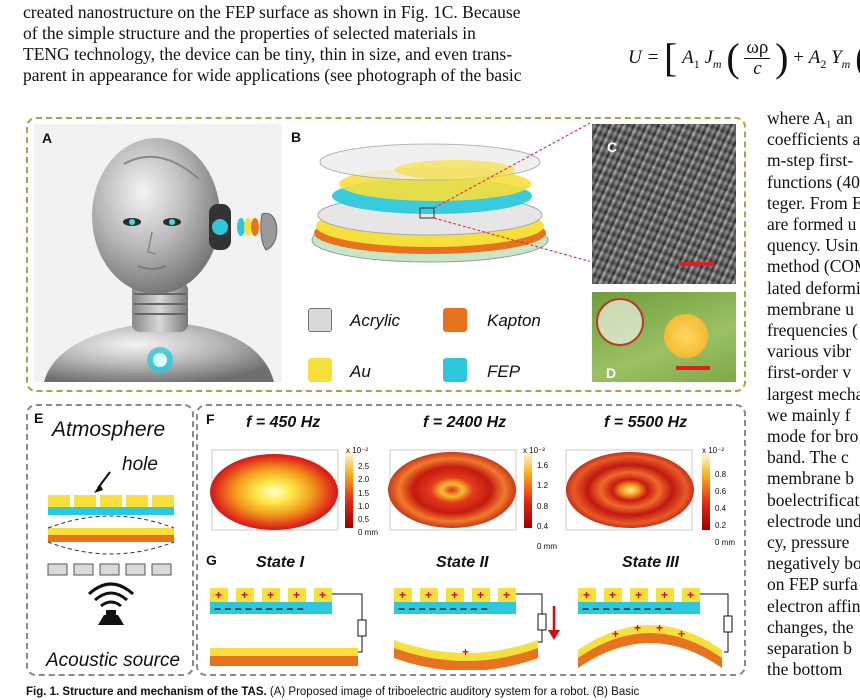  Describe the element at coordinates (109, 429) in the screenshot. I see `atmosphere-label: Atmosphere` at that location.